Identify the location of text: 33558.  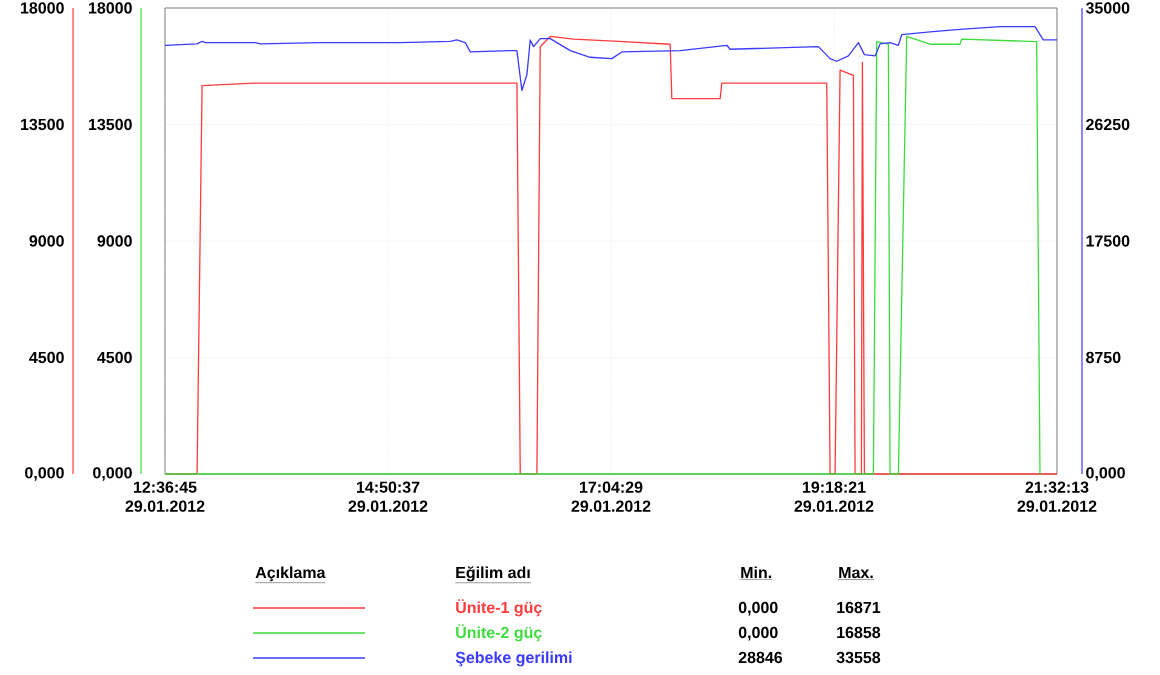
(858, 657).